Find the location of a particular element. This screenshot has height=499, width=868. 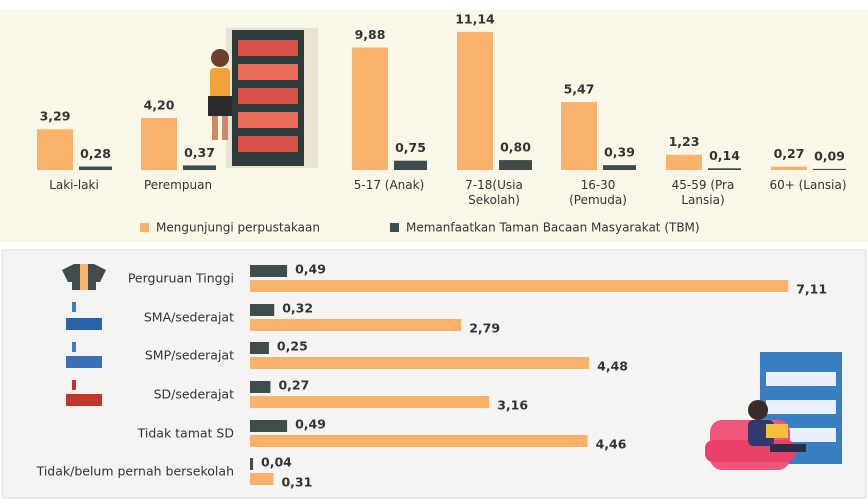

value-label: 0,32 is located at coordinates (297, 308).